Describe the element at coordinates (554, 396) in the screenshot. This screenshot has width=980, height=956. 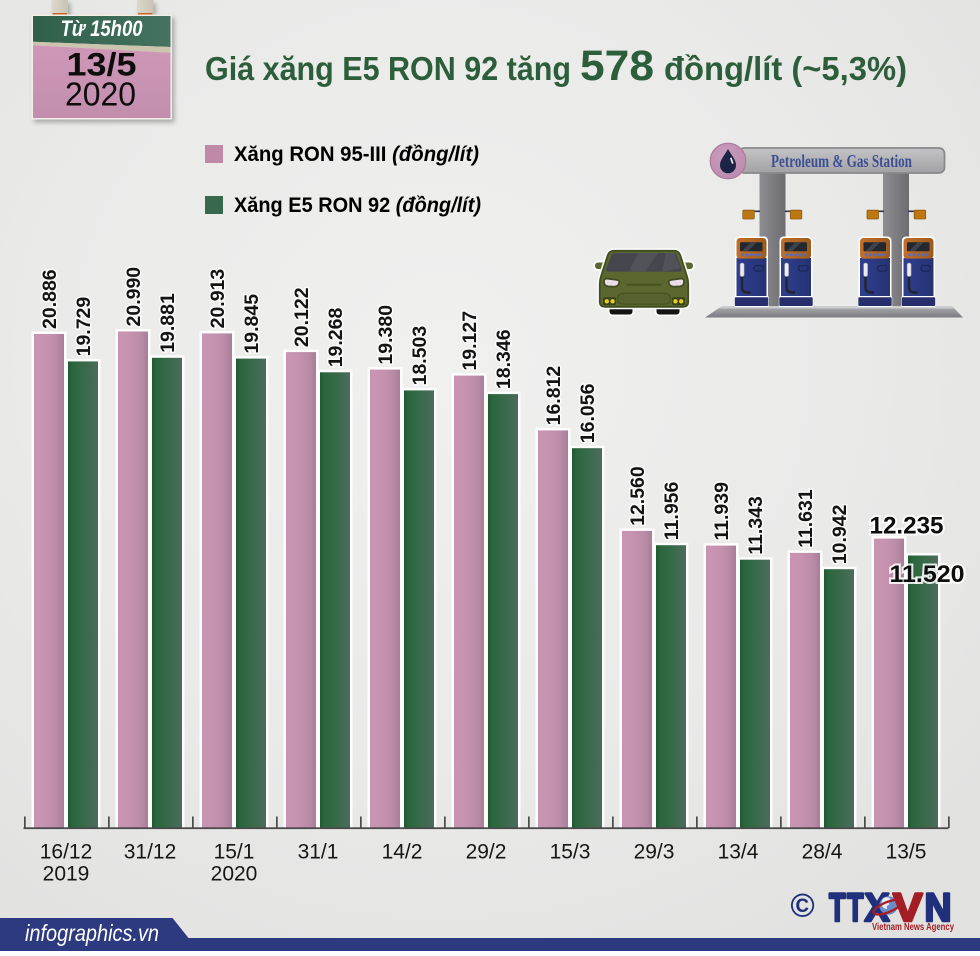
I see `svg-text: 16.812` at that location.